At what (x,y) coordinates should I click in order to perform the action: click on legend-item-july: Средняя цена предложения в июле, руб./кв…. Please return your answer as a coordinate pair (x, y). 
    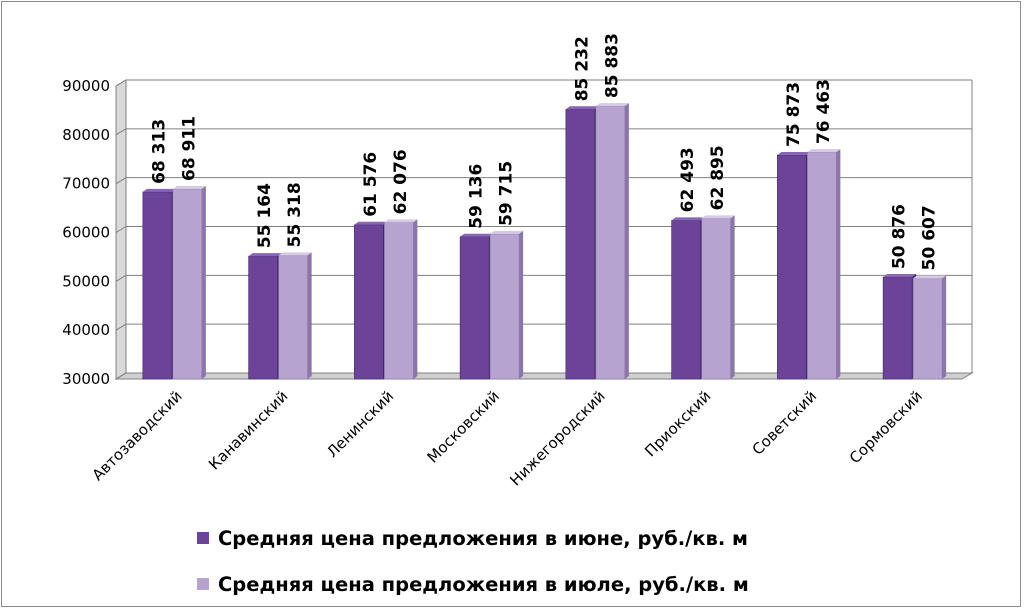
    Looking at the image, I should click on (547, 584).